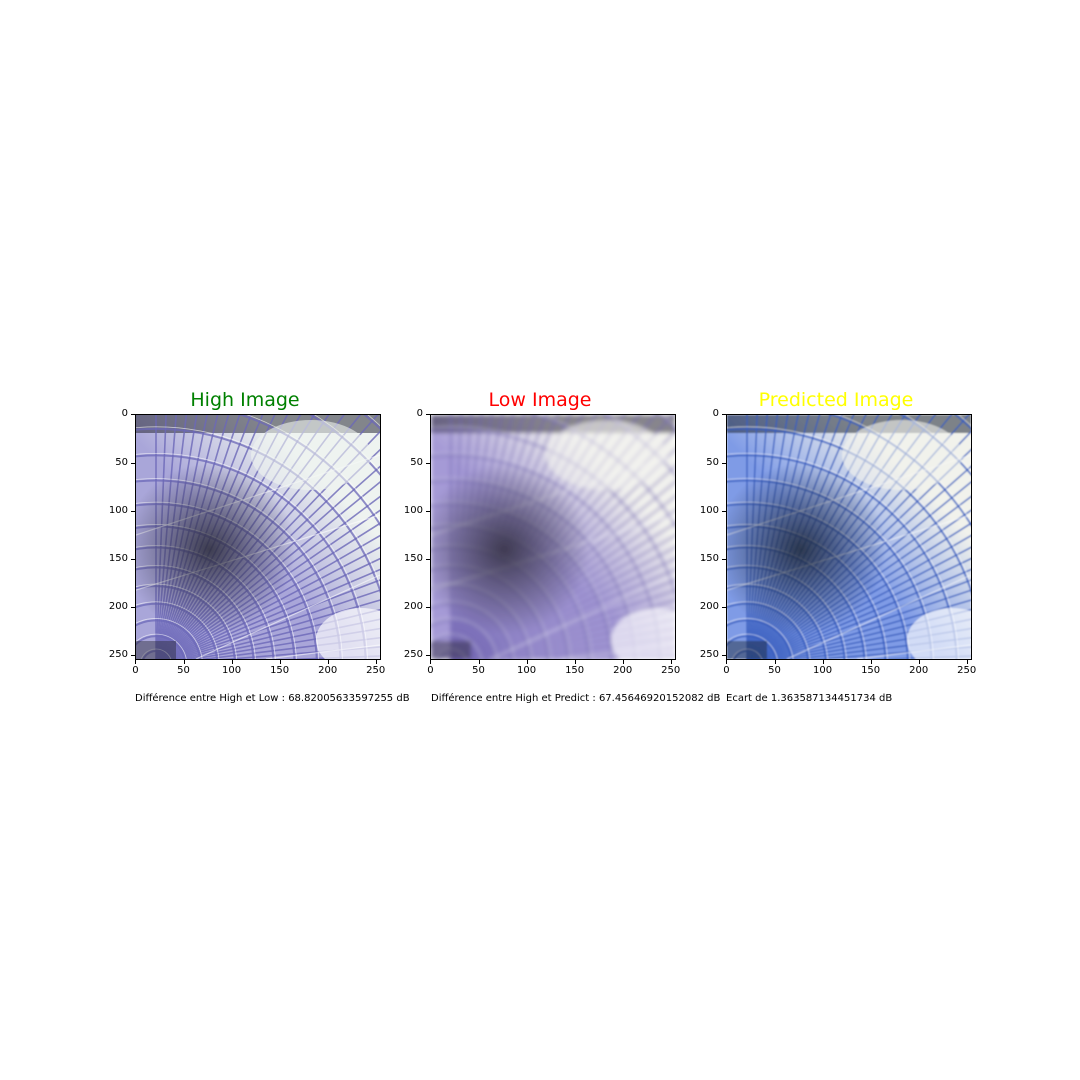 This screenshot has width=1080, height=1080. I want to click on panel-title: Predicted Image, so click(836, 400).